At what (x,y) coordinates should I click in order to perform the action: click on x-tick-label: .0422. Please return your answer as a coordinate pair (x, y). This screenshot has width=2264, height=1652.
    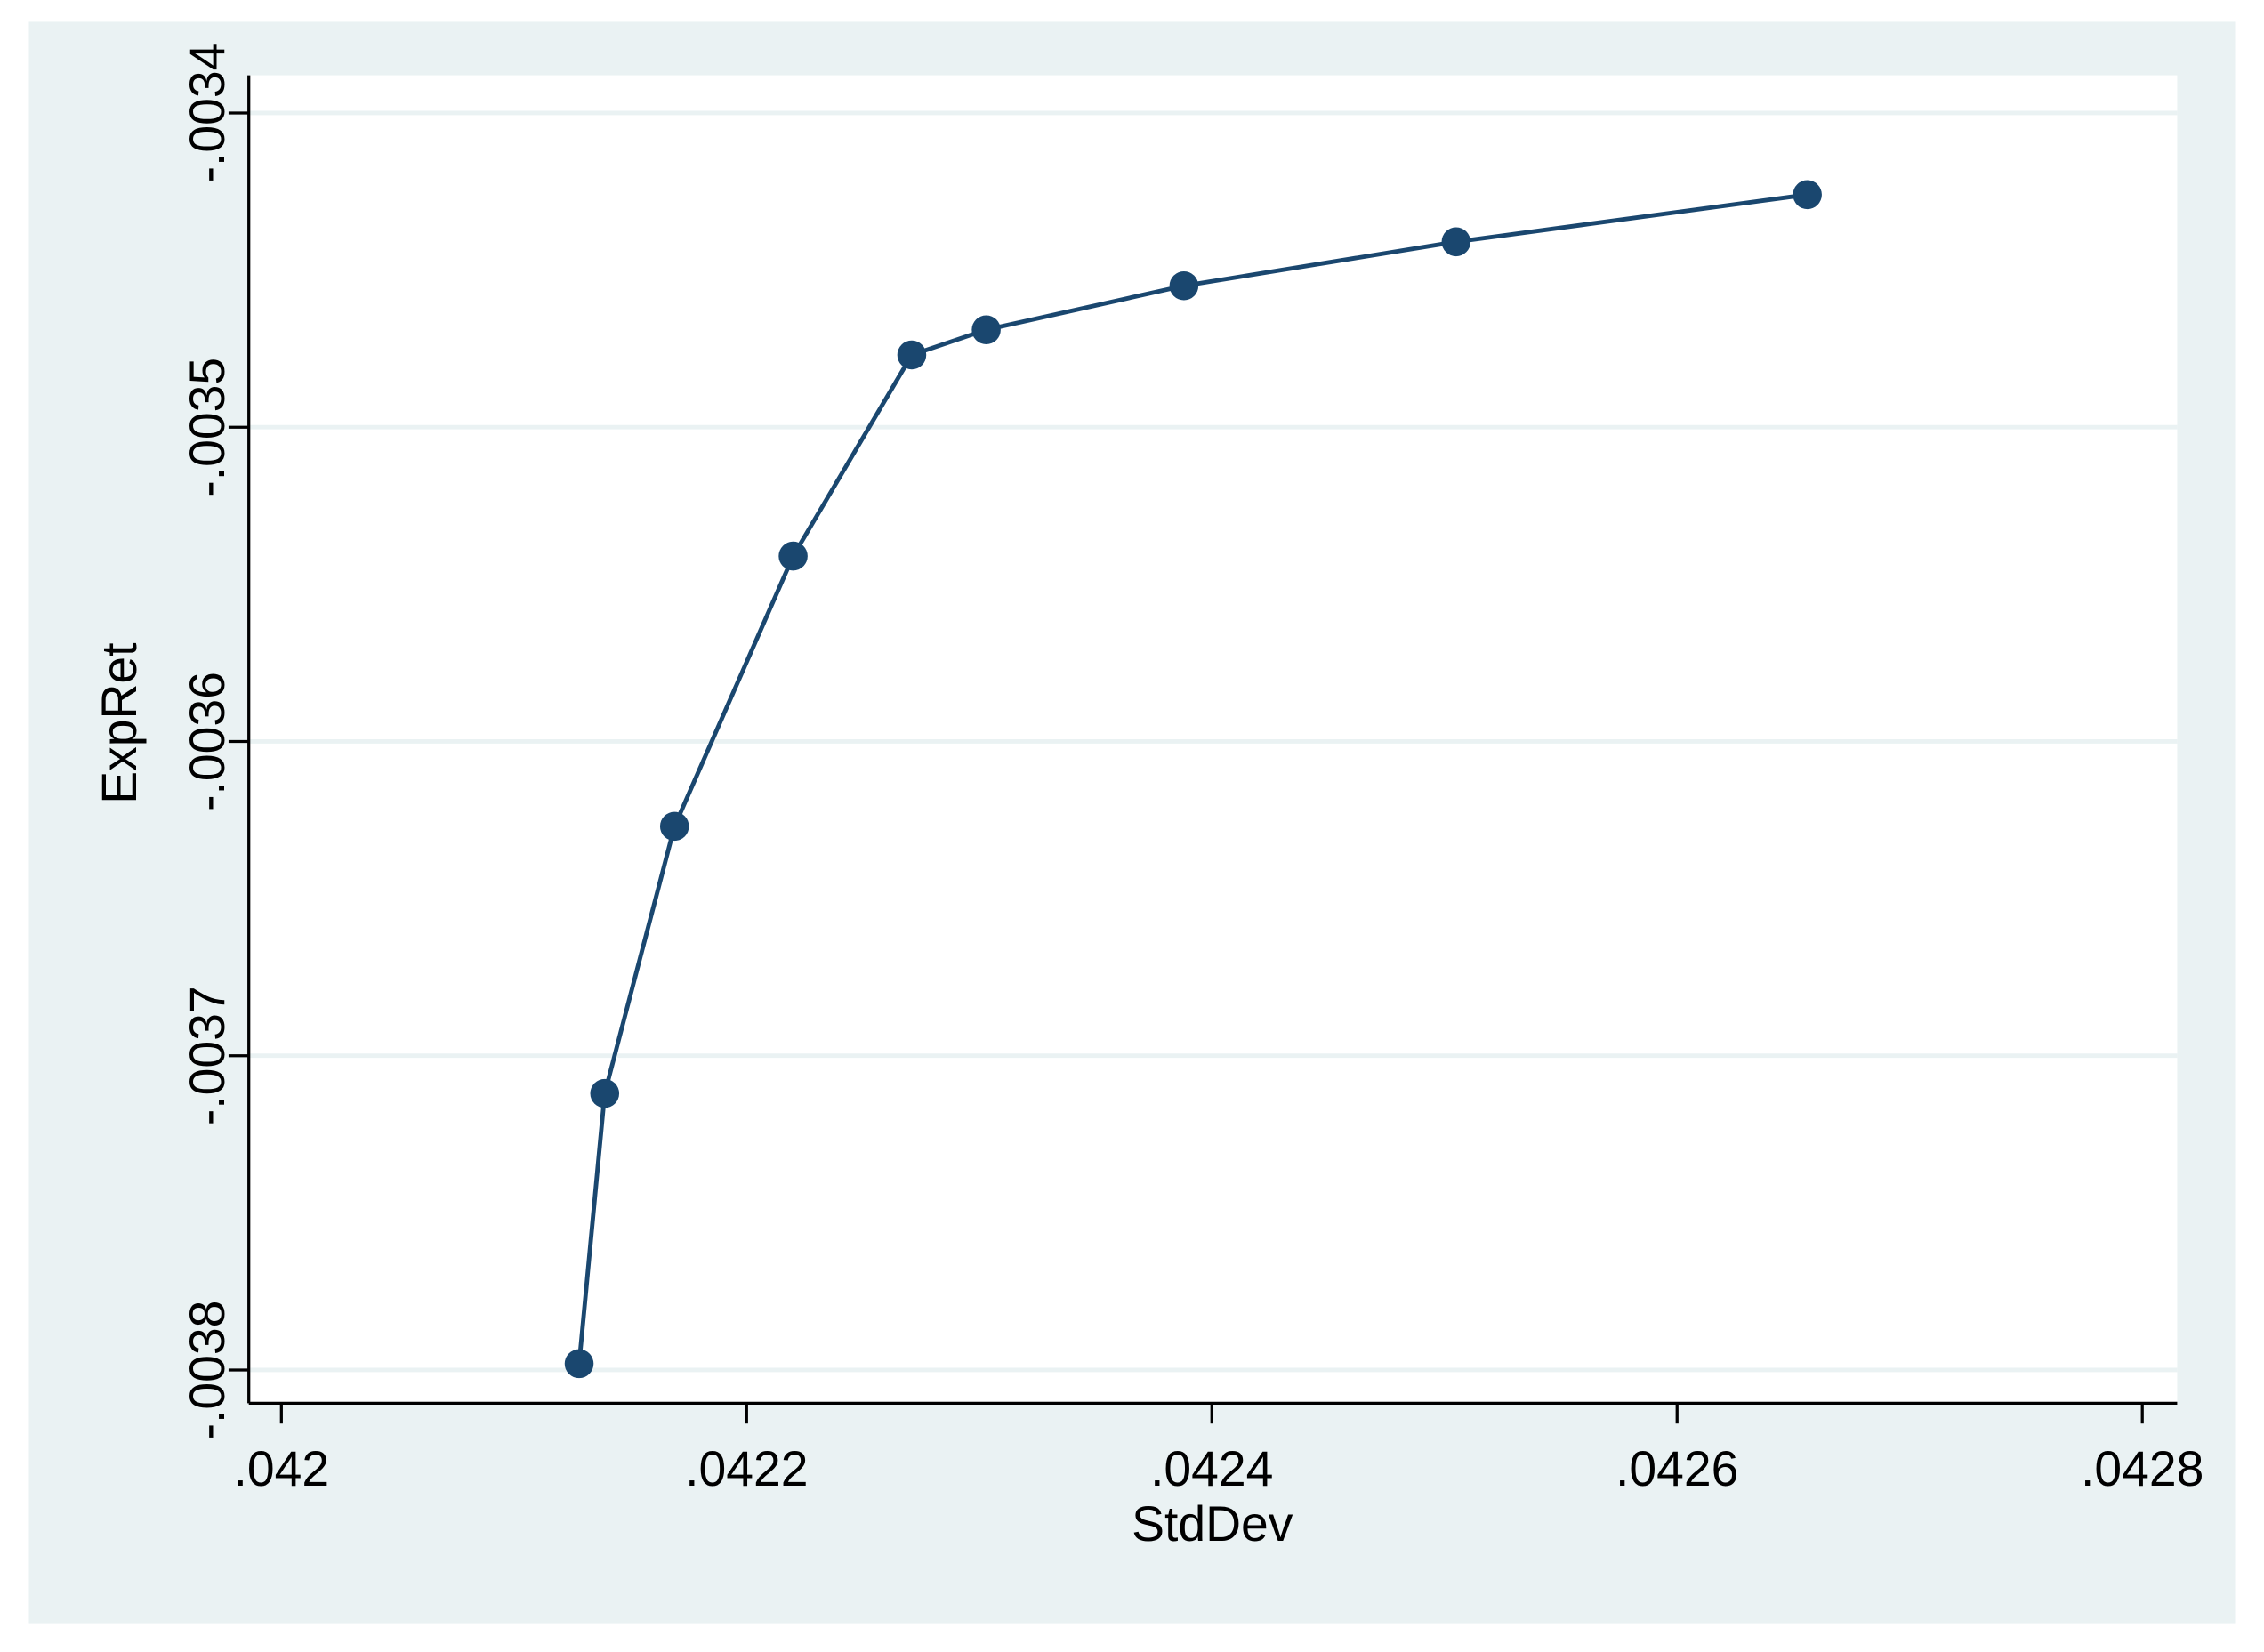
    Looking at the image, I should click on (746, 1468).